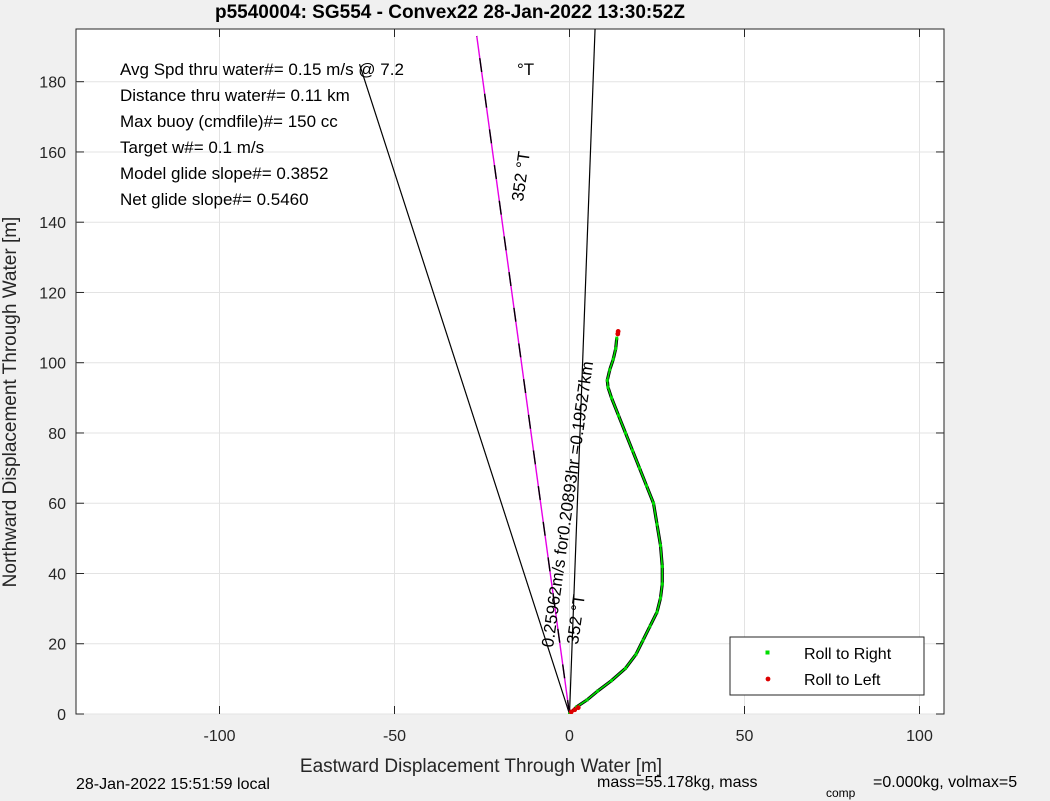  Describe the element at coordinates (219, 736) in the screenshot. I see `x-tick-label: -100` at that location.